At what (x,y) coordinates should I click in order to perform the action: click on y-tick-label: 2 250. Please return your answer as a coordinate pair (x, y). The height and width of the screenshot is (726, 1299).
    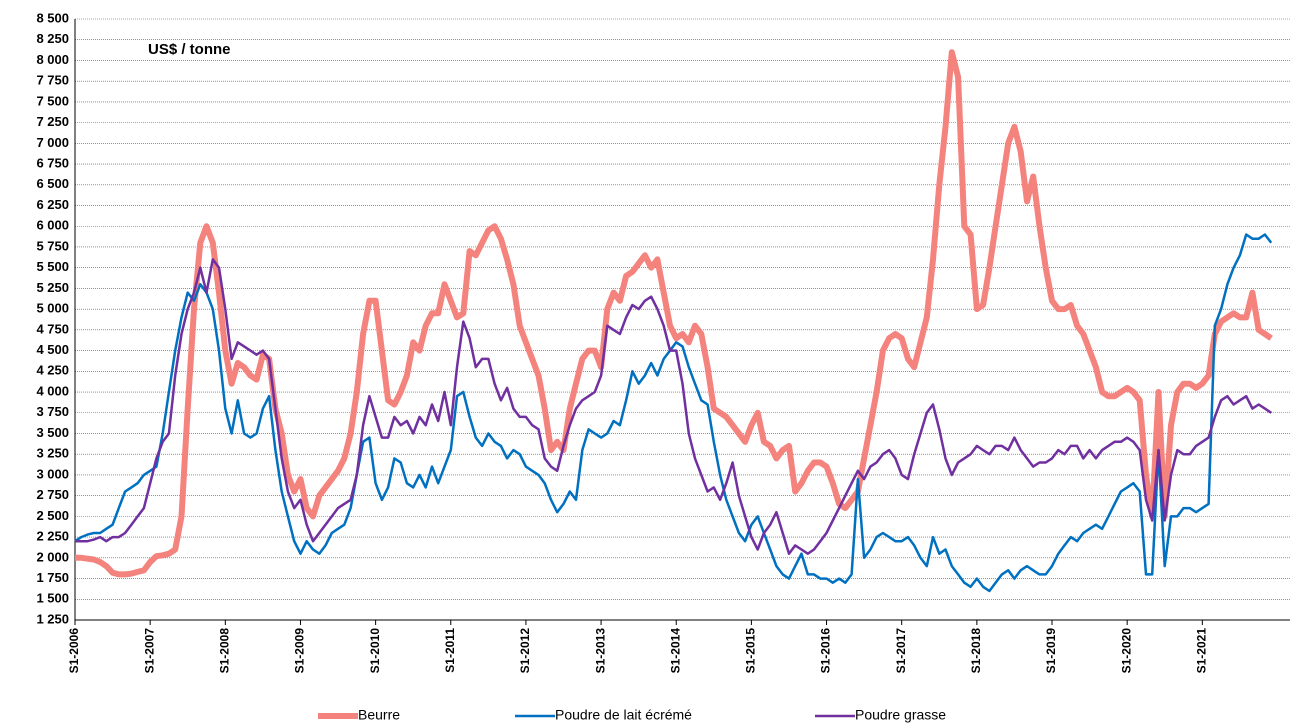
    Looking at the image, I should click on (52, 536).